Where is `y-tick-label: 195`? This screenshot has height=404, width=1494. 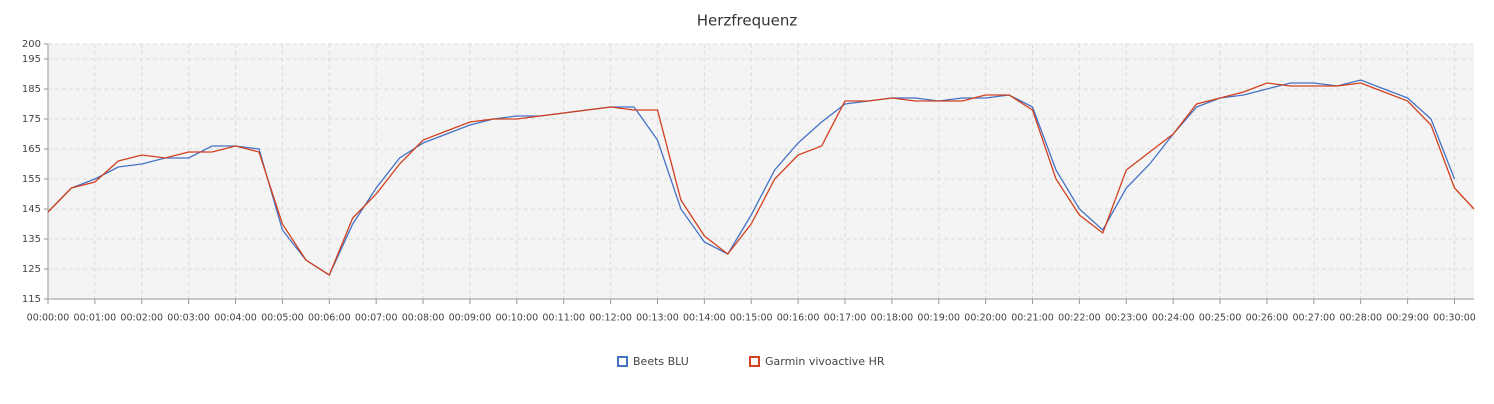 y-tick-label: 195 is located at coordinates (31, 59).